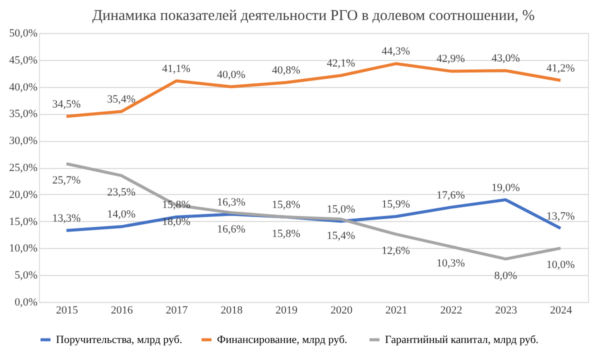 Image resolution: width=608 pixels, height=354 pixels. Describe the element at coordinates (396, 310) in the screenshot. I see `x-tick-label: 2021` at that location.